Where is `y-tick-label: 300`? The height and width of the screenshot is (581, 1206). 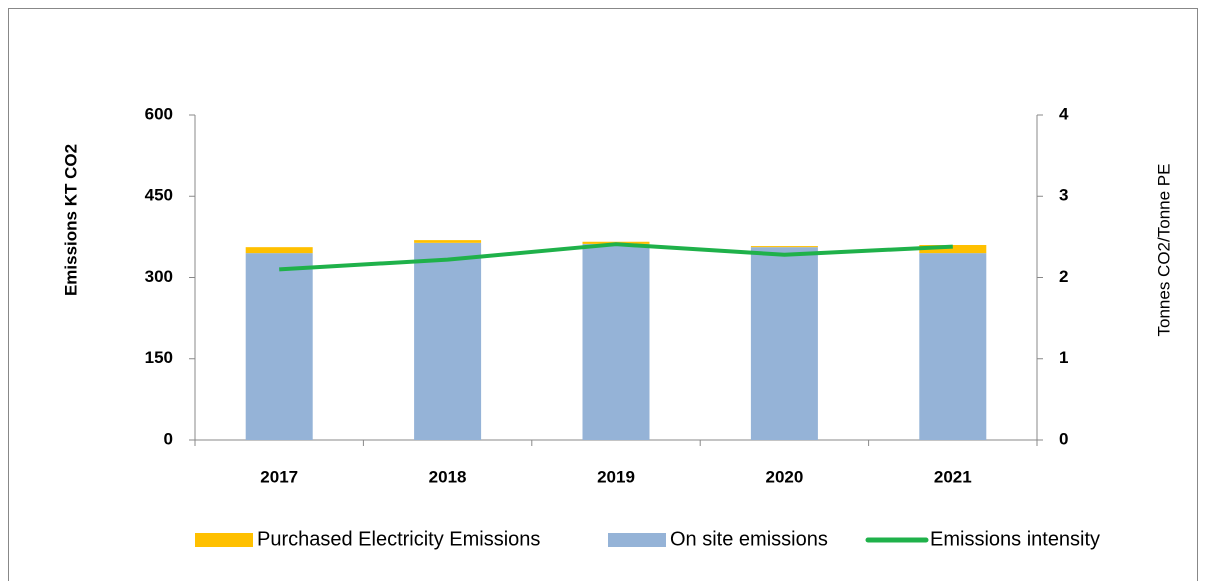 y-tick-label: 300 is located at coordinates (159, 276).